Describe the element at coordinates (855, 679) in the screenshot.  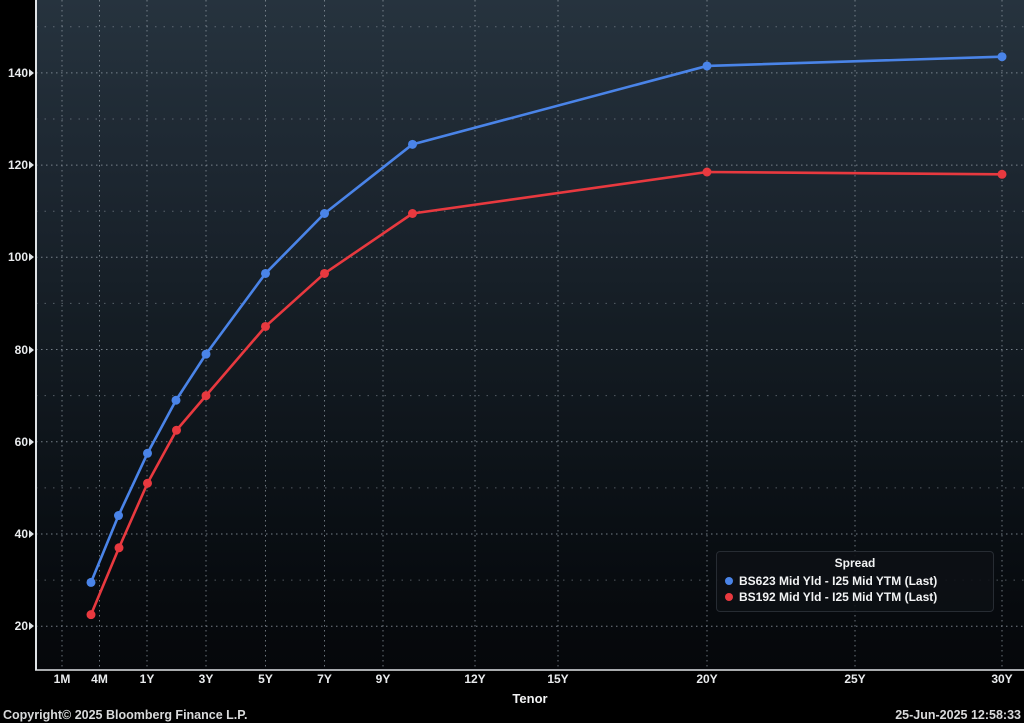
I see `x-axis-tick-label: 25Y` at that location.